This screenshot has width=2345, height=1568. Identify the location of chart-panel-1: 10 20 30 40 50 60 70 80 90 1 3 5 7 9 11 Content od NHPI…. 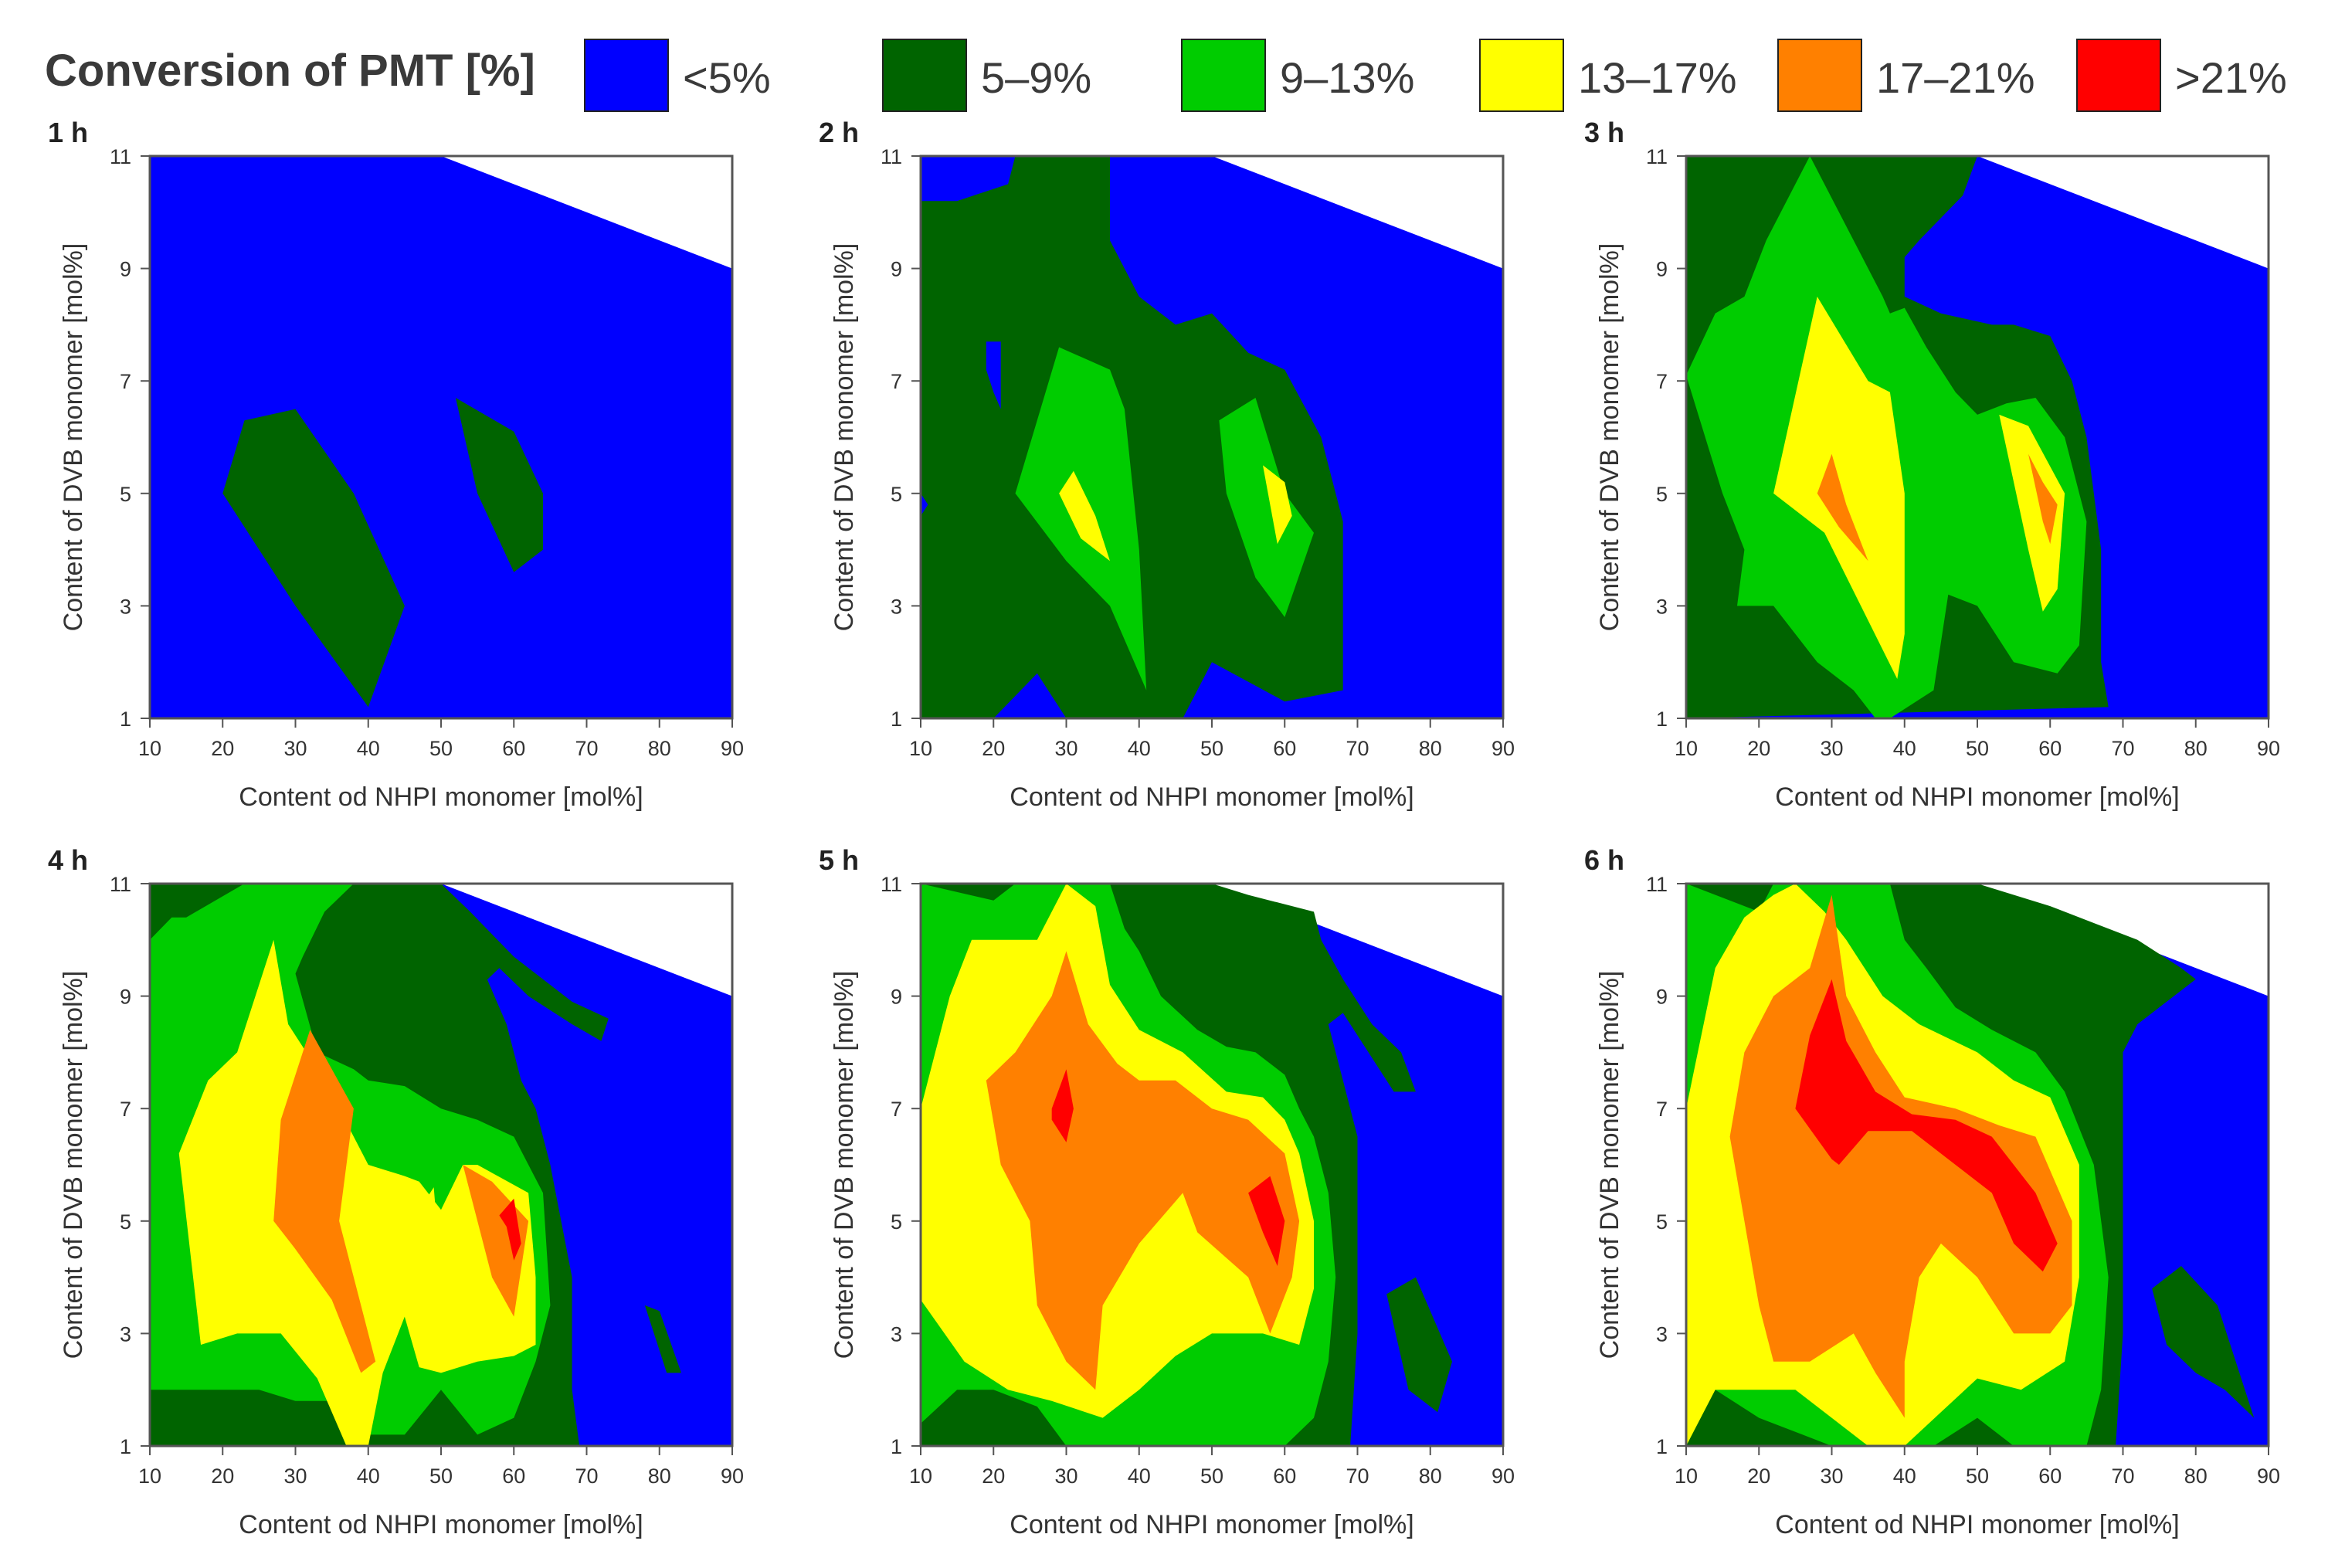
(396, 465).